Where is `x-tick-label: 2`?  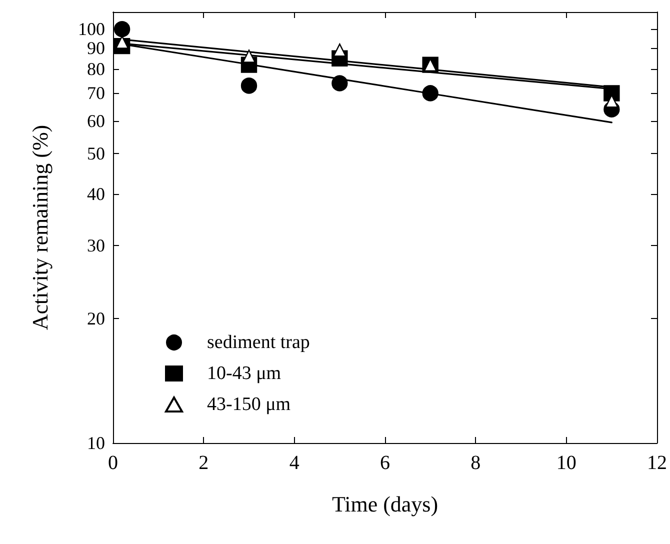
x-tick-label: 2 is located at coordinates (203, 463).